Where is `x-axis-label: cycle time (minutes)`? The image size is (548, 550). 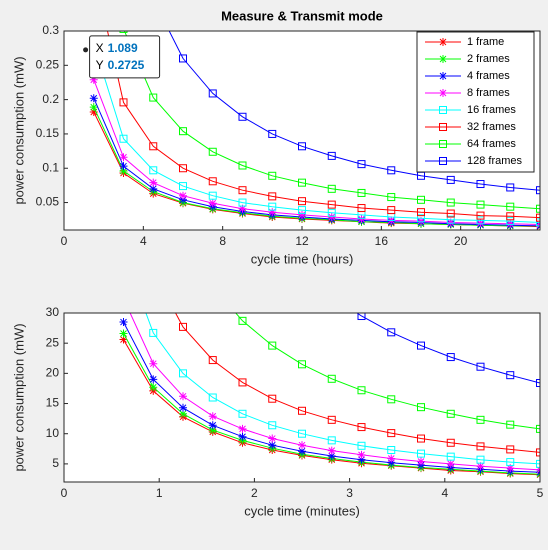 x-axis-label: cycle time (minutes) is located at coordinates (302, 510).